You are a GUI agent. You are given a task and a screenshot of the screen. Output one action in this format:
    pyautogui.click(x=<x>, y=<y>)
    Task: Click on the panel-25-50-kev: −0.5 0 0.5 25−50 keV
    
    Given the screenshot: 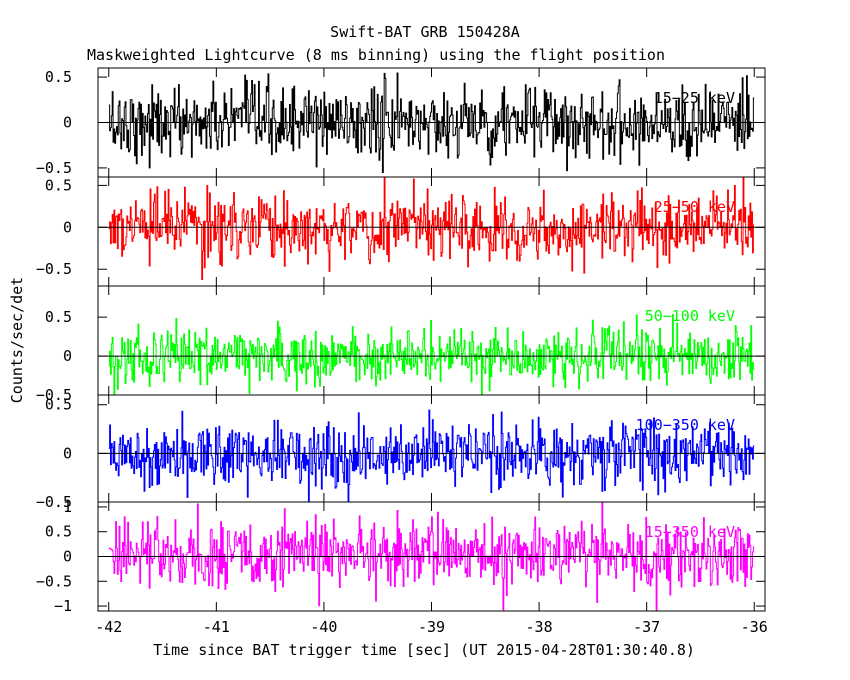 What is the action you would take?
    pyautogui.click(x=401, y=231)
    